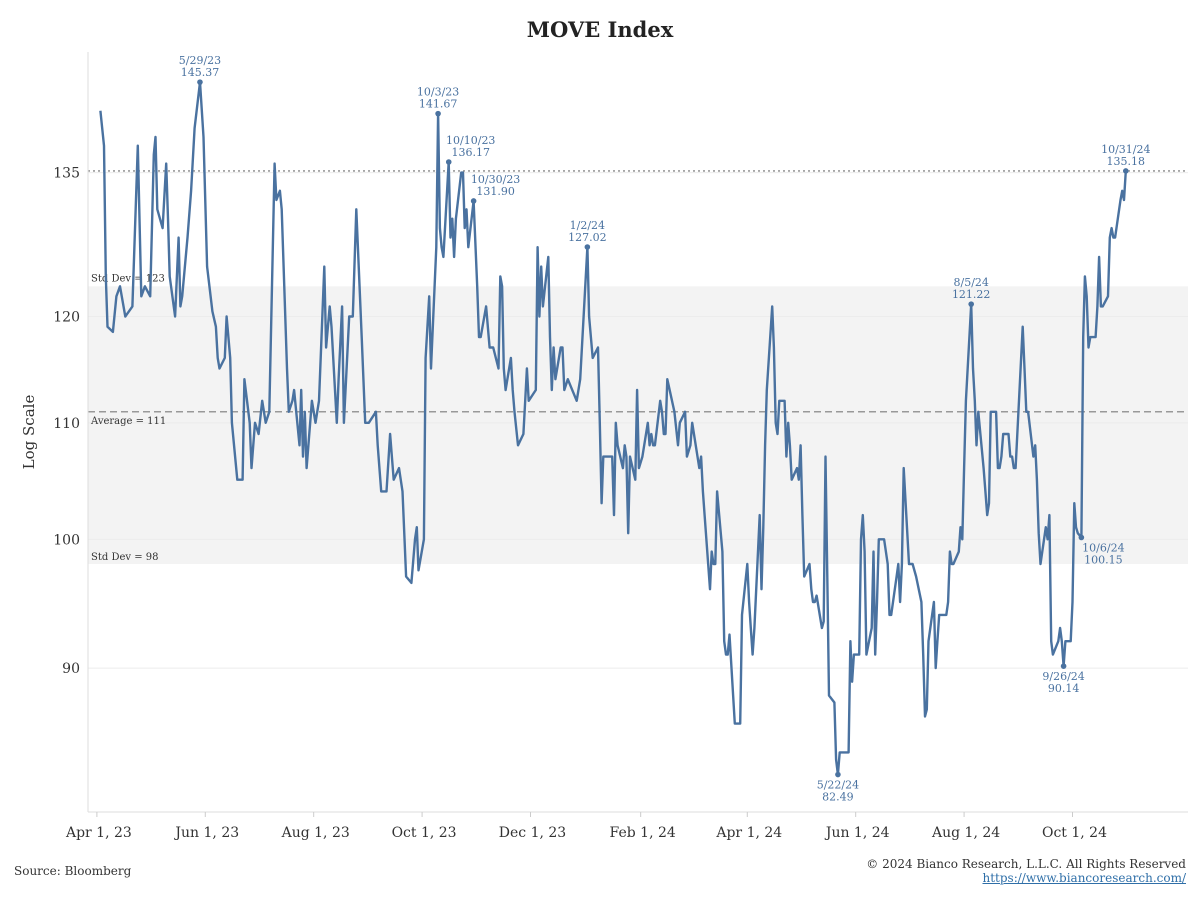 The height and width of the screenshot is (900, 1200). I want to click on annotation-value-label: 100.15, so click(1103, 559).